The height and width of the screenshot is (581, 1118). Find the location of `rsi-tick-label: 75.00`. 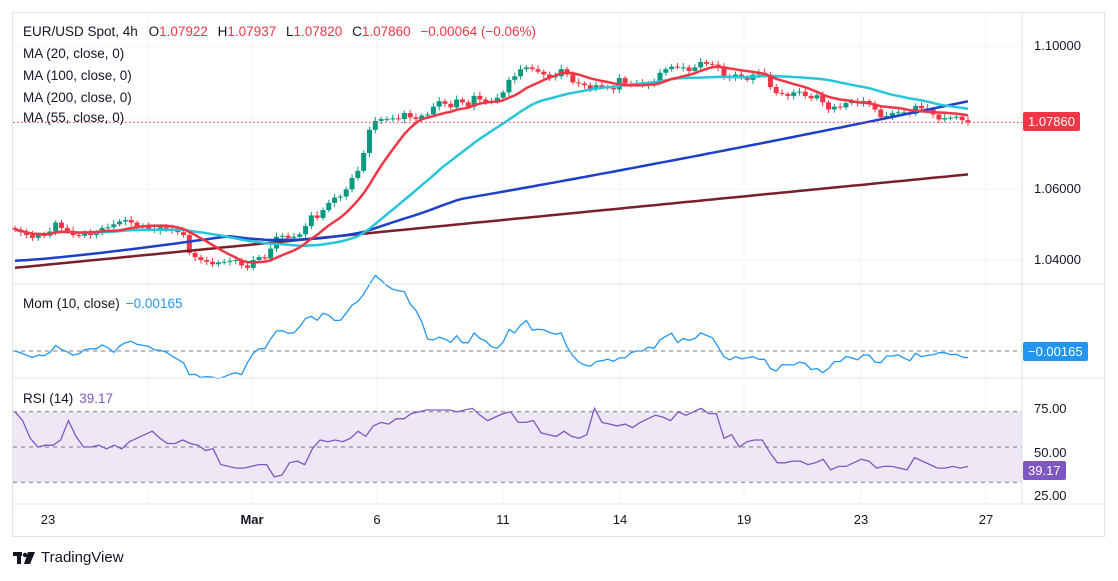

rsi-tick-label: 75.00 is located at coordinates (1050, 408).